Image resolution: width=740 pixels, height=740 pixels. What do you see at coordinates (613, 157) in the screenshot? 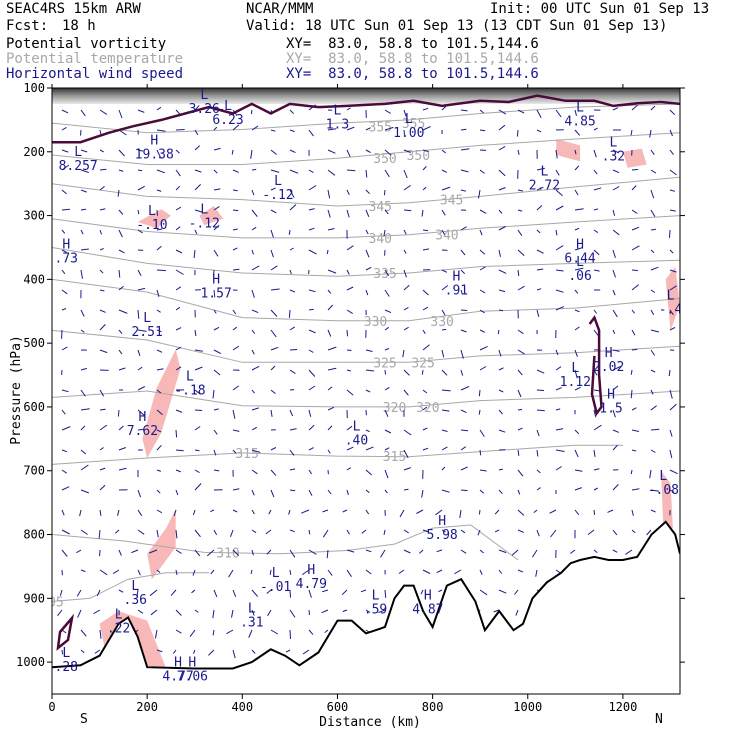
I see `pv-extremum-value: .32` at bounding box center [613, 157].